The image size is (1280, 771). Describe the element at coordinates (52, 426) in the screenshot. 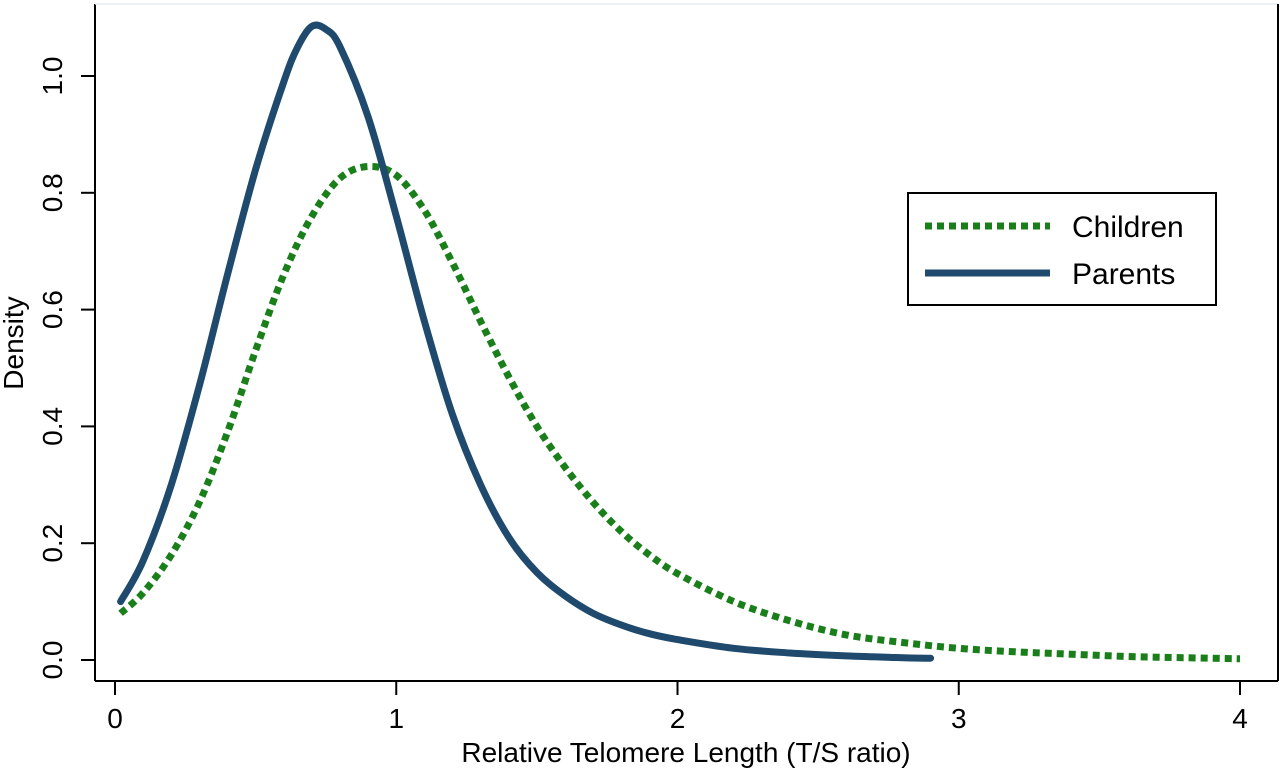

I see `y-tick-label: 0.4` at that location.